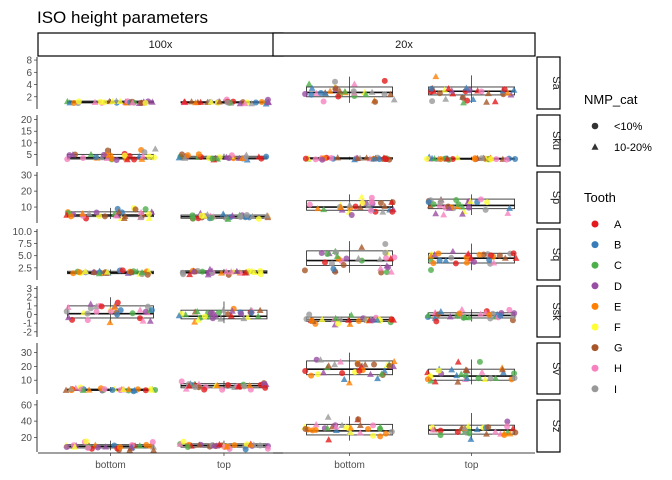 This screenshot has height=480, width=672. Describe the element at coordinates (25, 244) in the screenshot. I see `y-tick-label: 7.5` at that location.